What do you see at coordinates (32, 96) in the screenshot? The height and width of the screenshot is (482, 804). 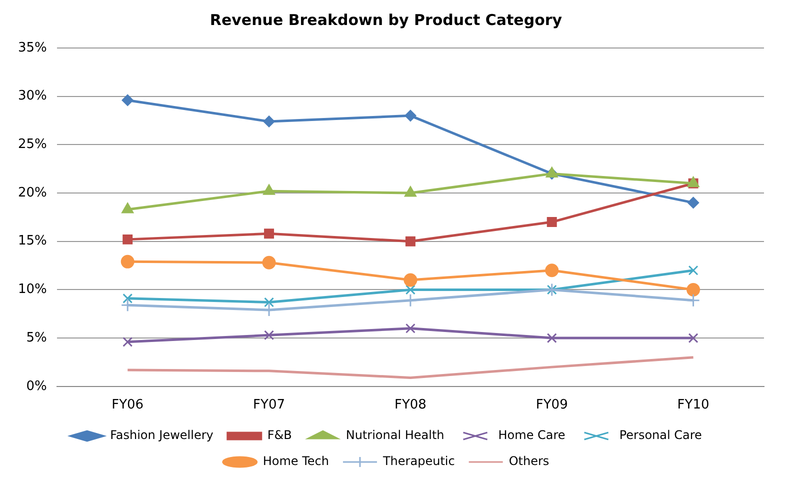 I see `y-tick-label: 30%` at bounding box center [32, 96].